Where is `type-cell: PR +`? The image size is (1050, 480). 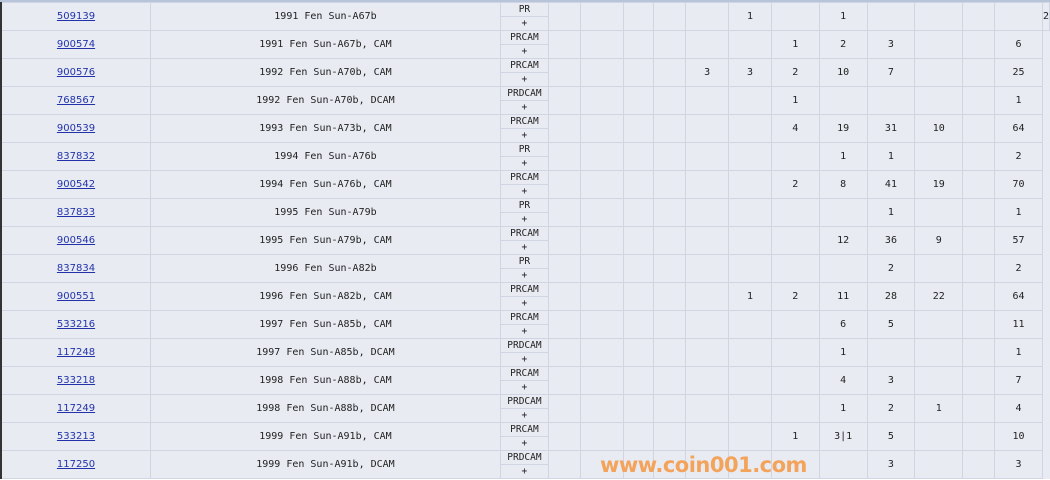
type-cell: PR + is located at coordinates (524, 16).